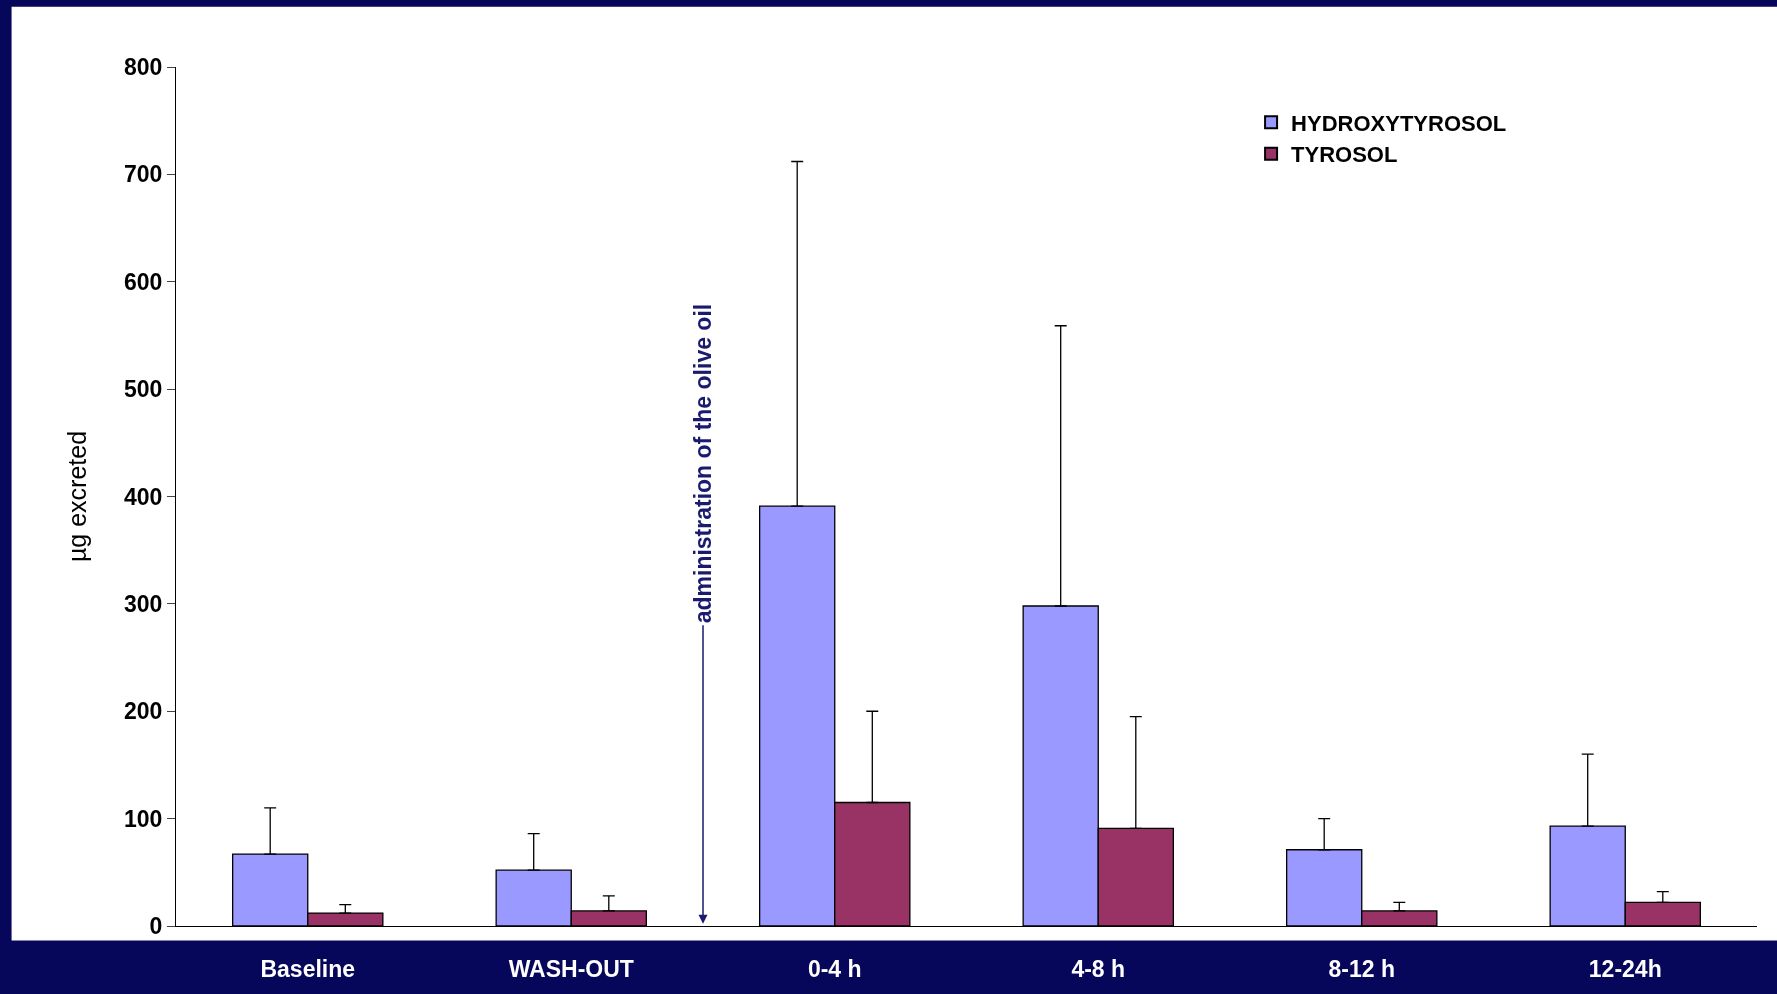 The height and width of the screenshot is (994, 1777). Describe the element at coordinates (308, 968) in the screenshot. I see `x-tick-label: Baseline` at that location.